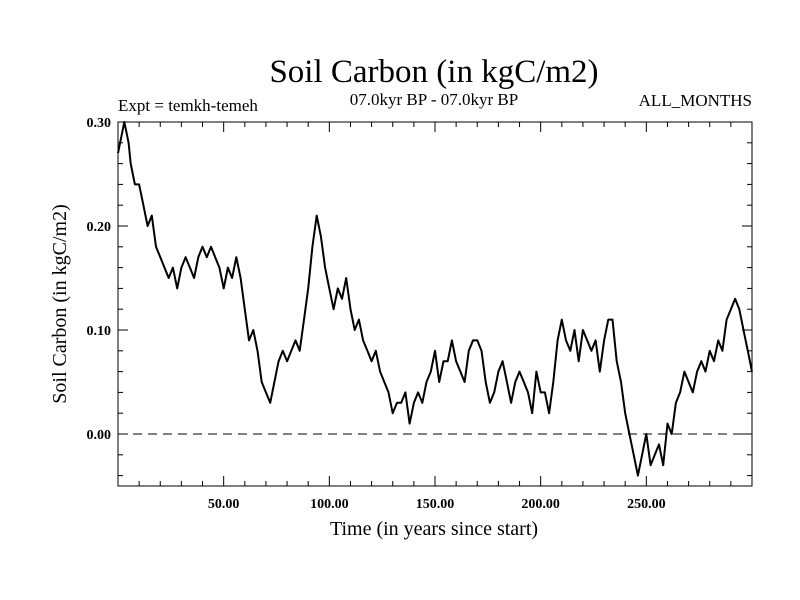 This screenshot has height=600, width=800. I want to click on x-axis-label: Time (in years since start), so click(434, 529).